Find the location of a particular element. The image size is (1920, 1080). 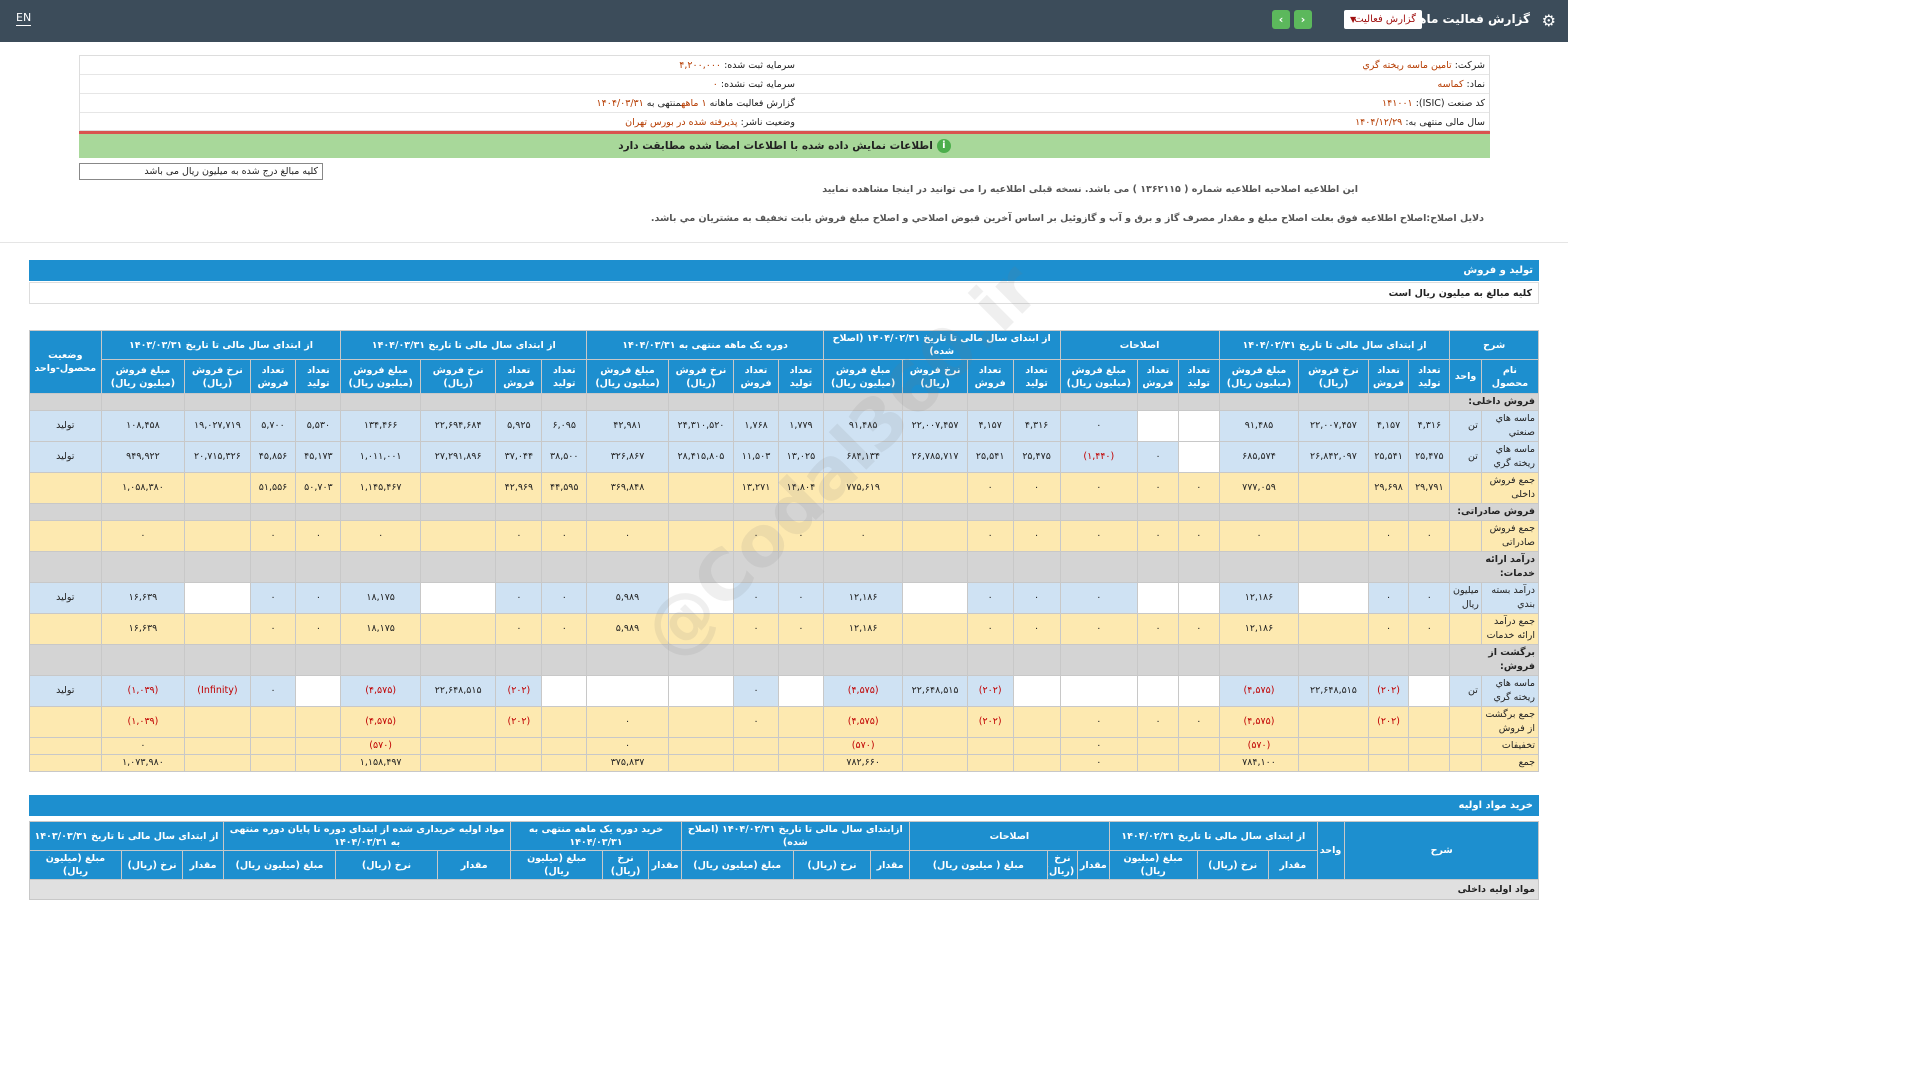

table-cell: ۷۸۴,۱۰۰ is located at coordinates (1259, 763).